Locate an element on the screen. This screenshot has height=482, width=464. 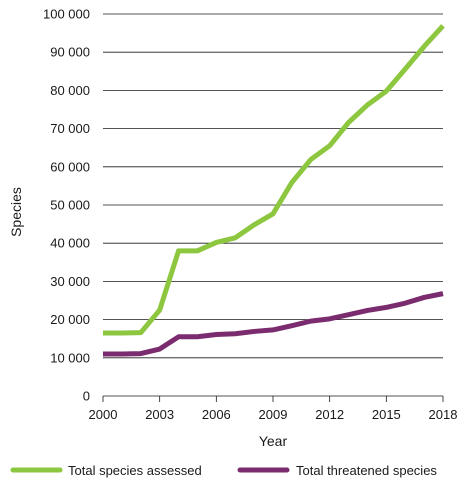
y-tick-label: 70 000 is located at coordinates (70, 128).